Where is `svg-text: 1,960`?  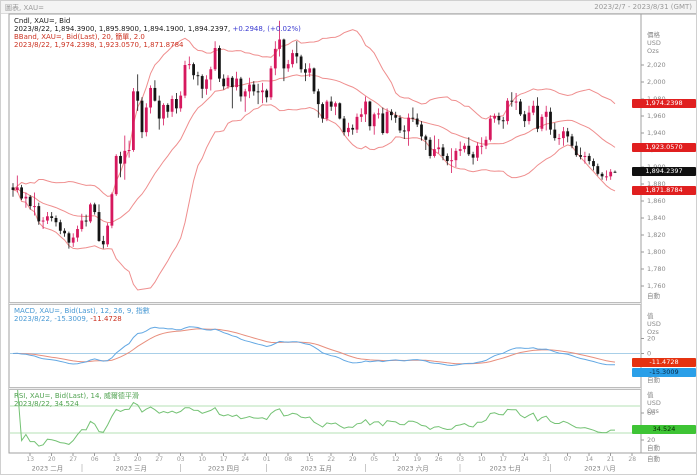 svg-text: 1,960 is located at coordinates (656, 116).